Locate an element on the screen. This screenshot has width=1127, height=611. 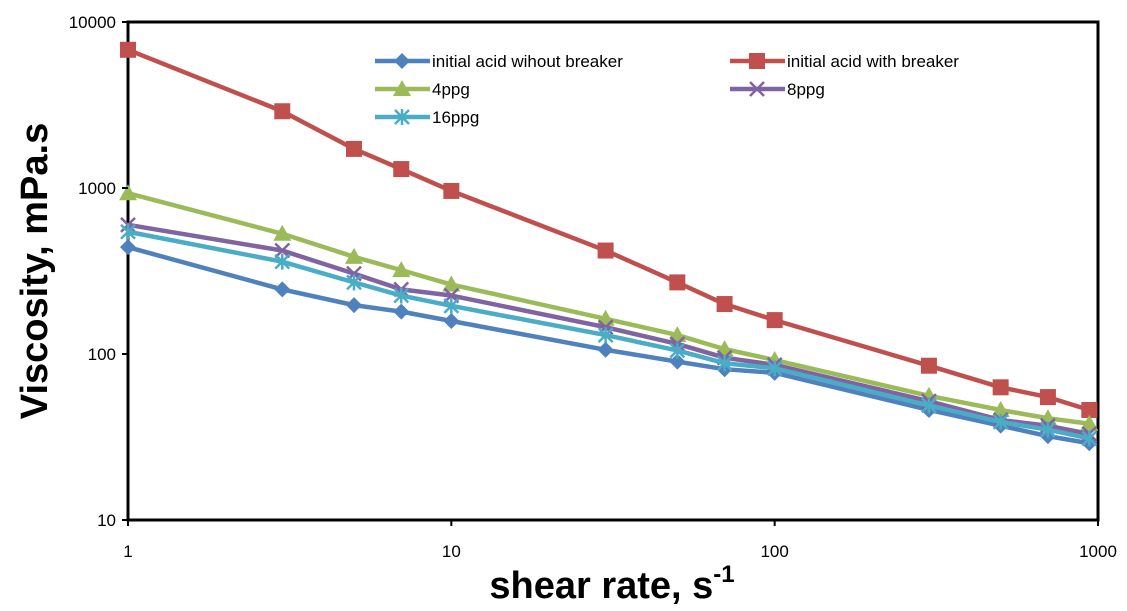
y-tick-label: 100 is located at coordinates (102, 354).